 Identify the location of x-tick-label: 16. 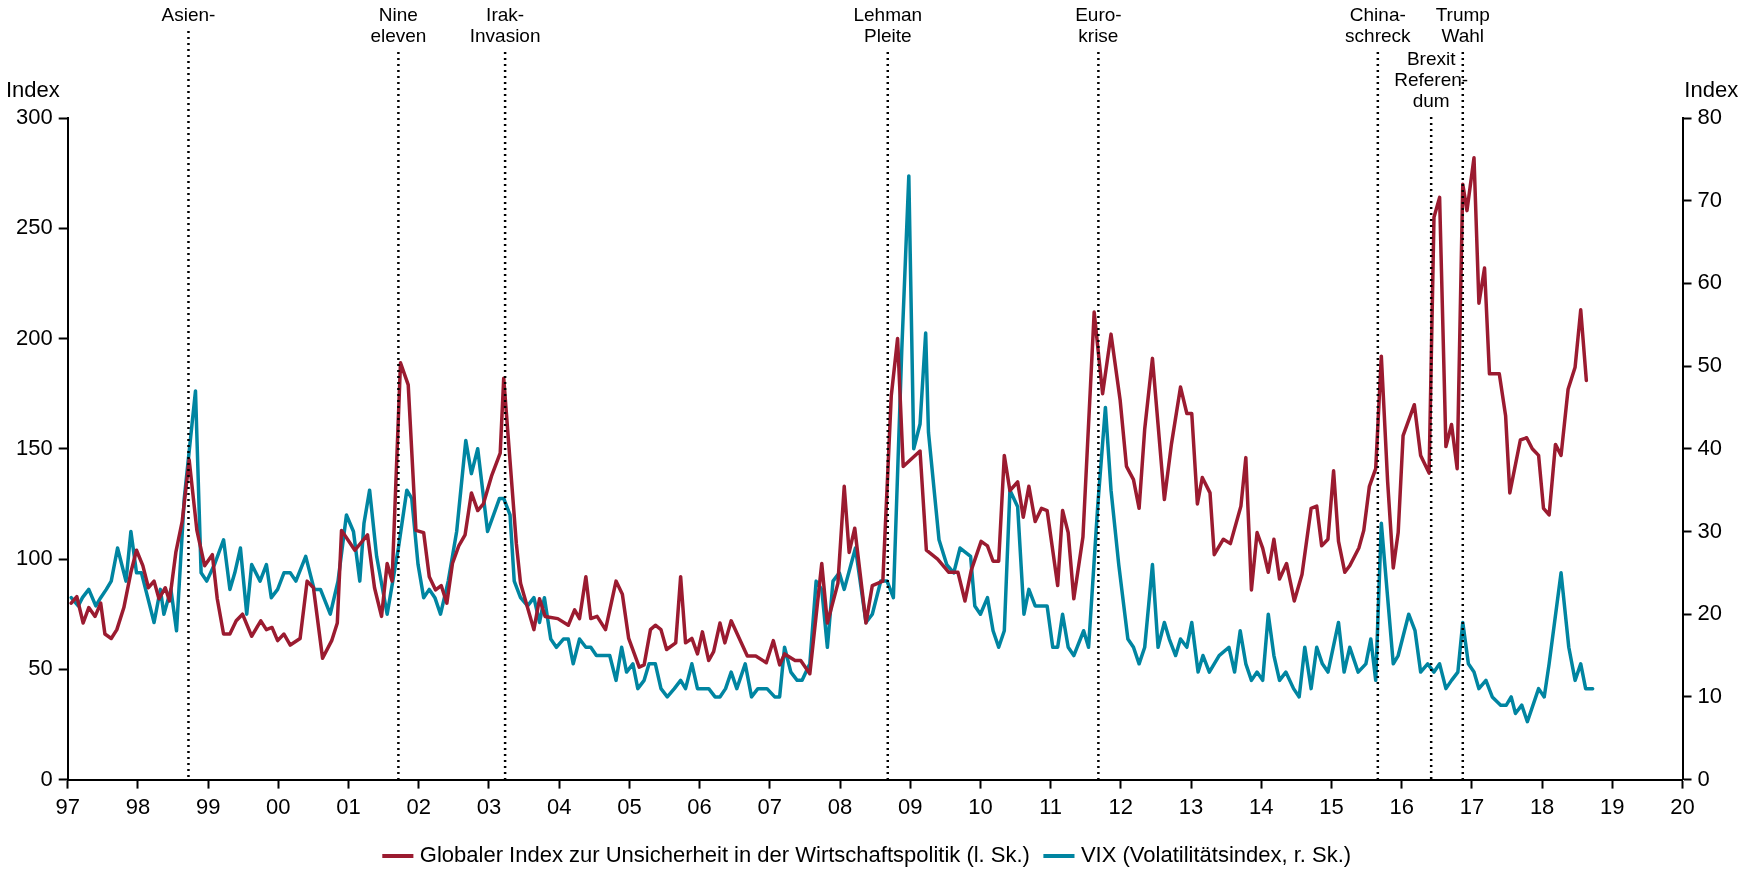
(1401, 806).